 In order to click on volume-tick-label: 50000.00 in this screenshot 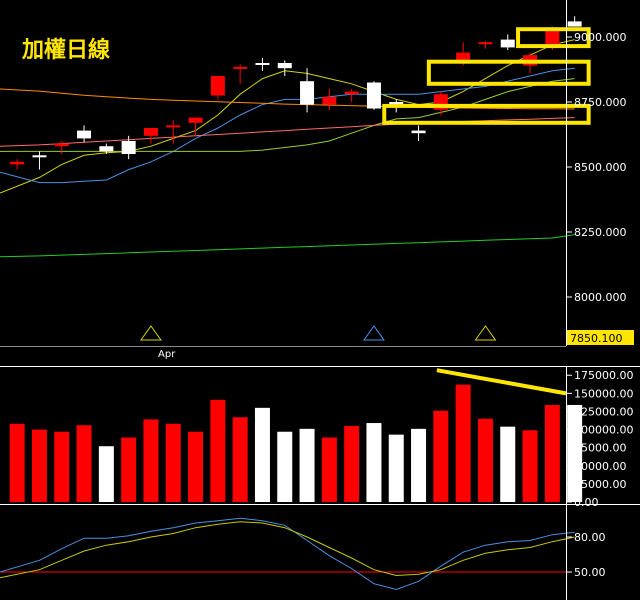, I will do `click(600, 466)`.